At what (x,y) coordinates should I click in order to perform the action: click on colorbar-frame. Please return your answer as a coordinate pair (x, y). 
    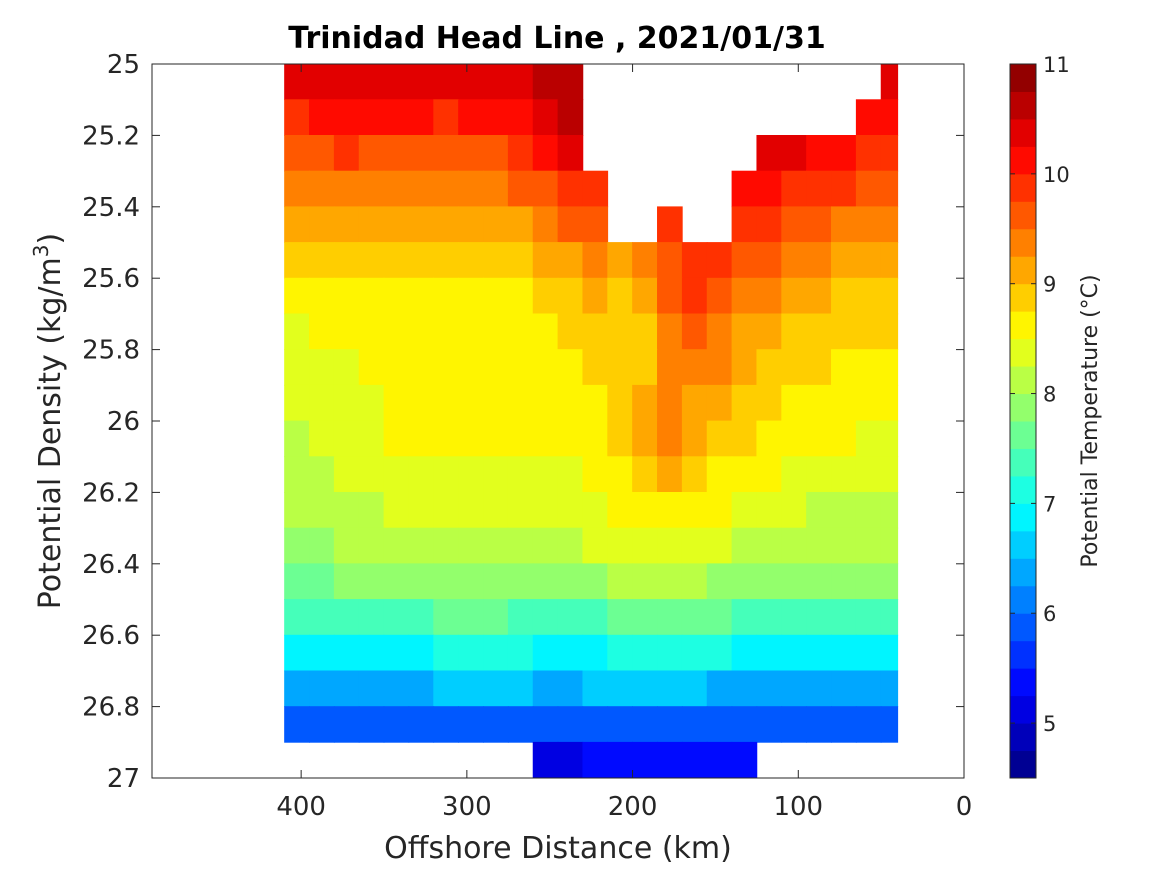
    Looking at the image, I should click on (1023, 421).